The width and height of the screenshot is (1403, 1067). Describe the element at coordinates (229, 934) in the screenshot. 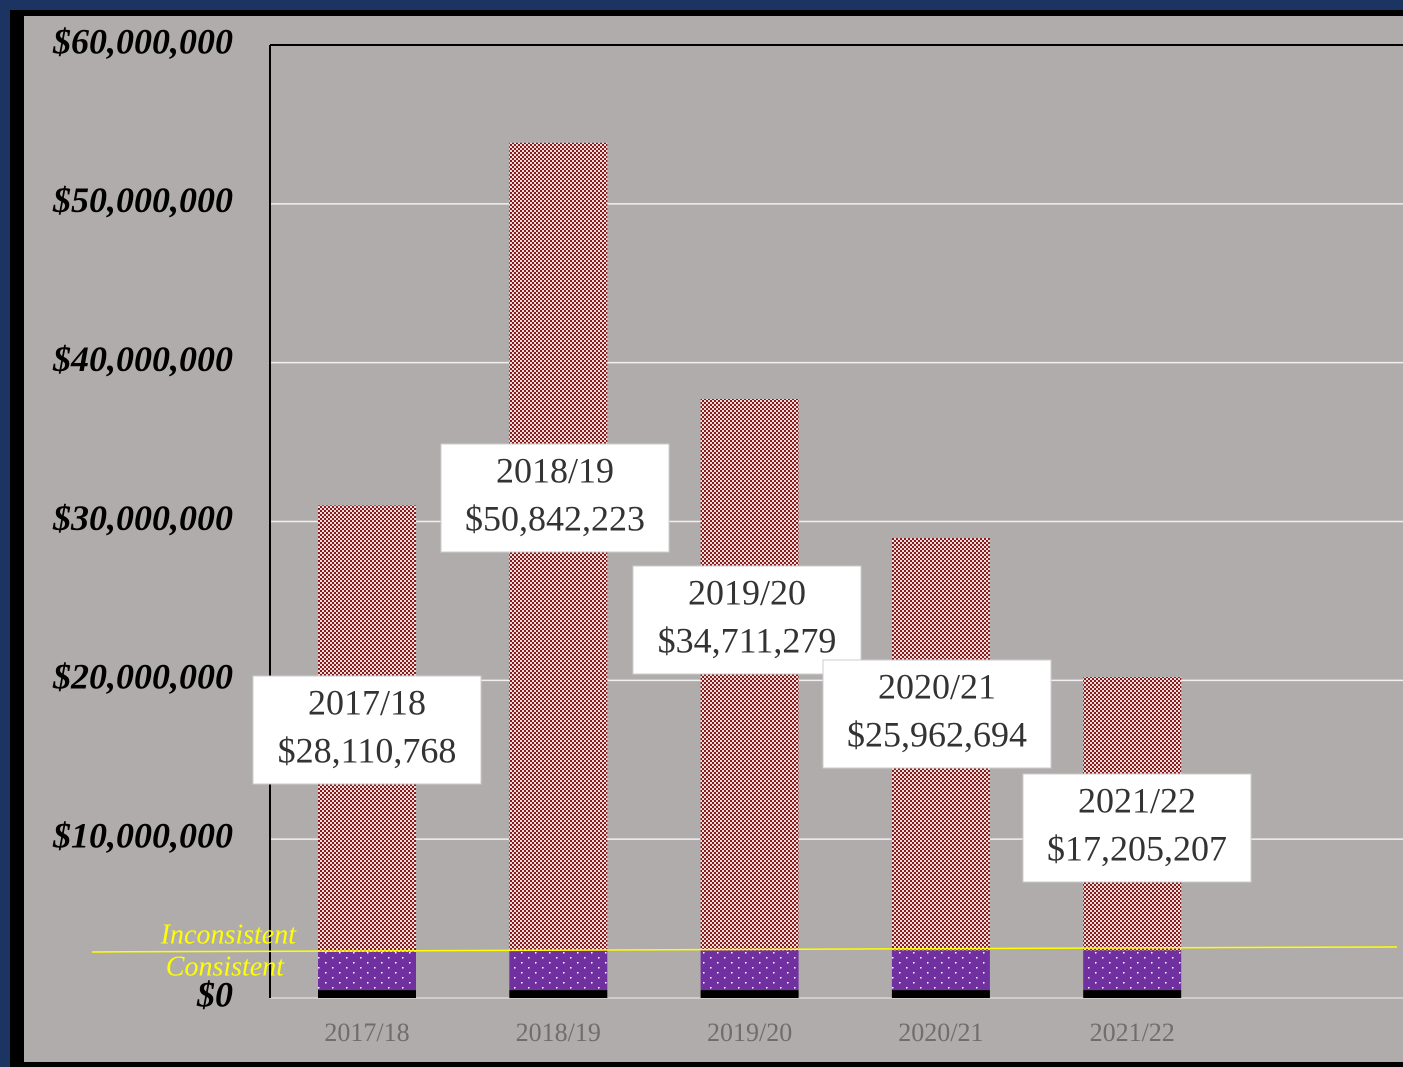

I see `reference-label: Inconsistent` at that location.